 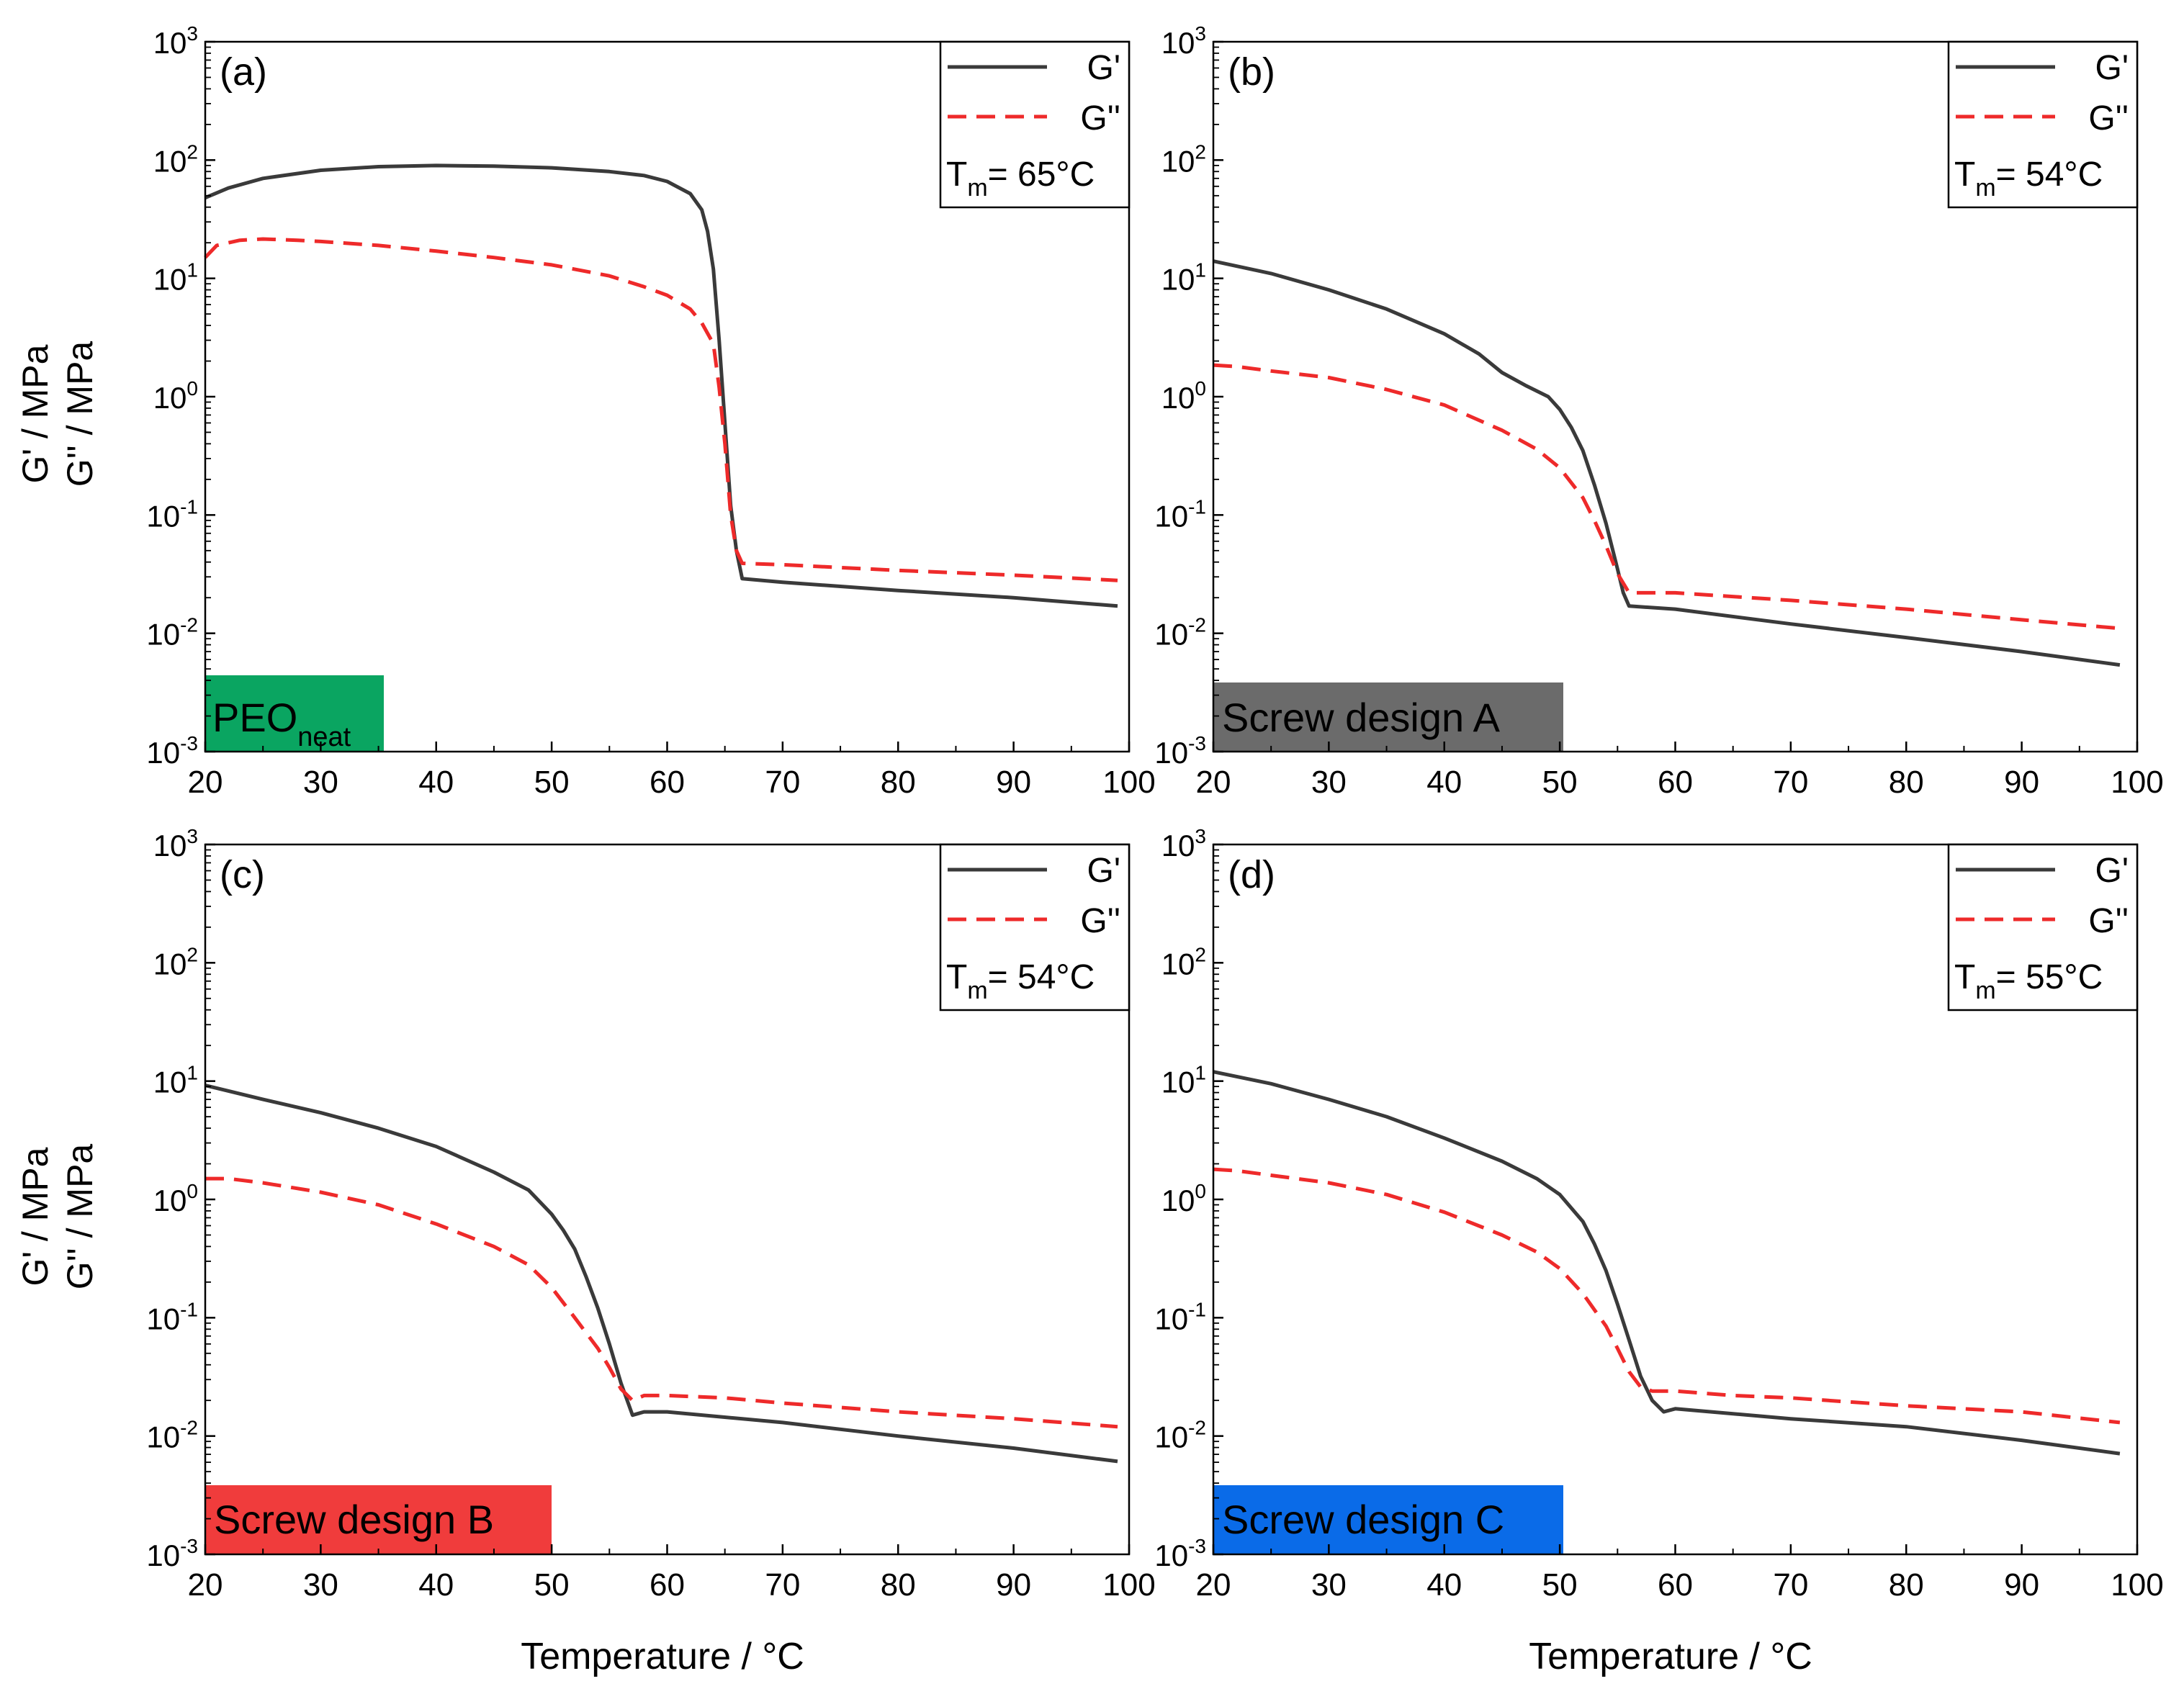 What do you see at coordinates (1444, 783) in the screenshot?
I see `x-tick-label-b: 40` at bounding box center [1444, 783].